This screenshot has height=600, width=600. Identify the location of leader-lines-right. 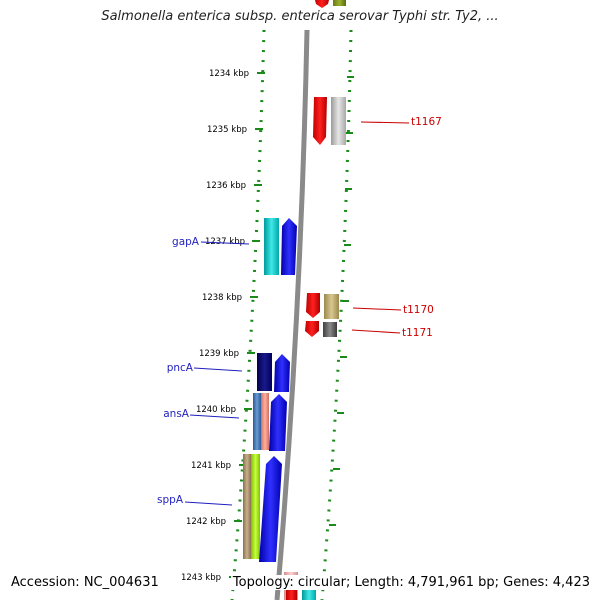
(380, 227).